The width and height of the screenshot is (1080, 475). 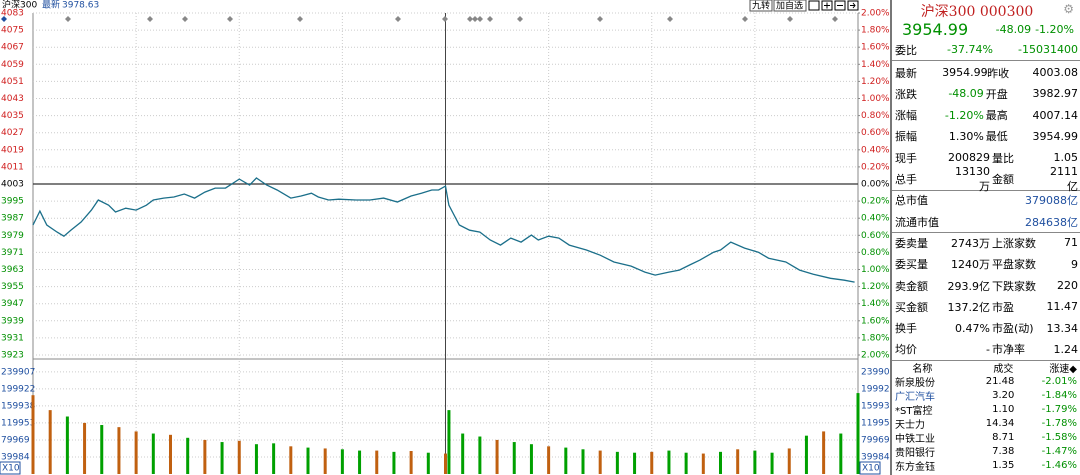 What do you see at coordinates (12, 287) in the screenshot?
I see `y-tick-label: 3955` at bounding box center [12, 287].